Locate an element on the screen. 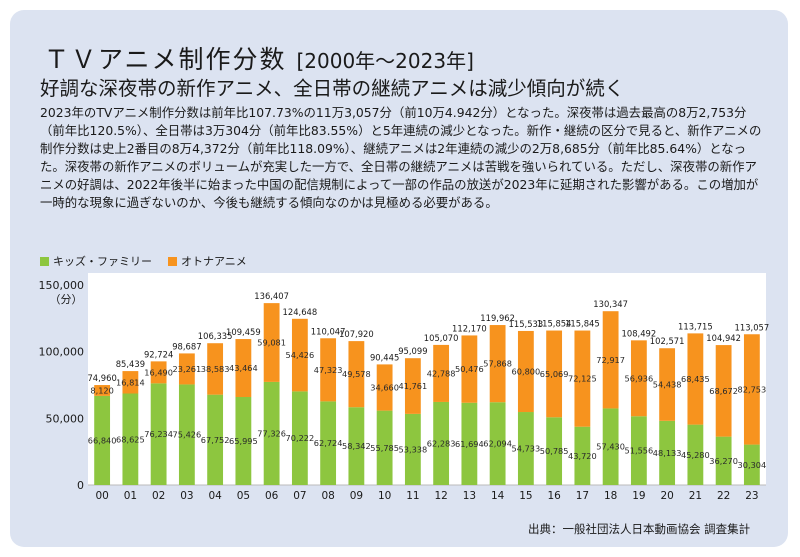 Image resolution: width=800 pixels, height=557 pixels. x-tick-label: 13 is located at coordinates (469, 496).